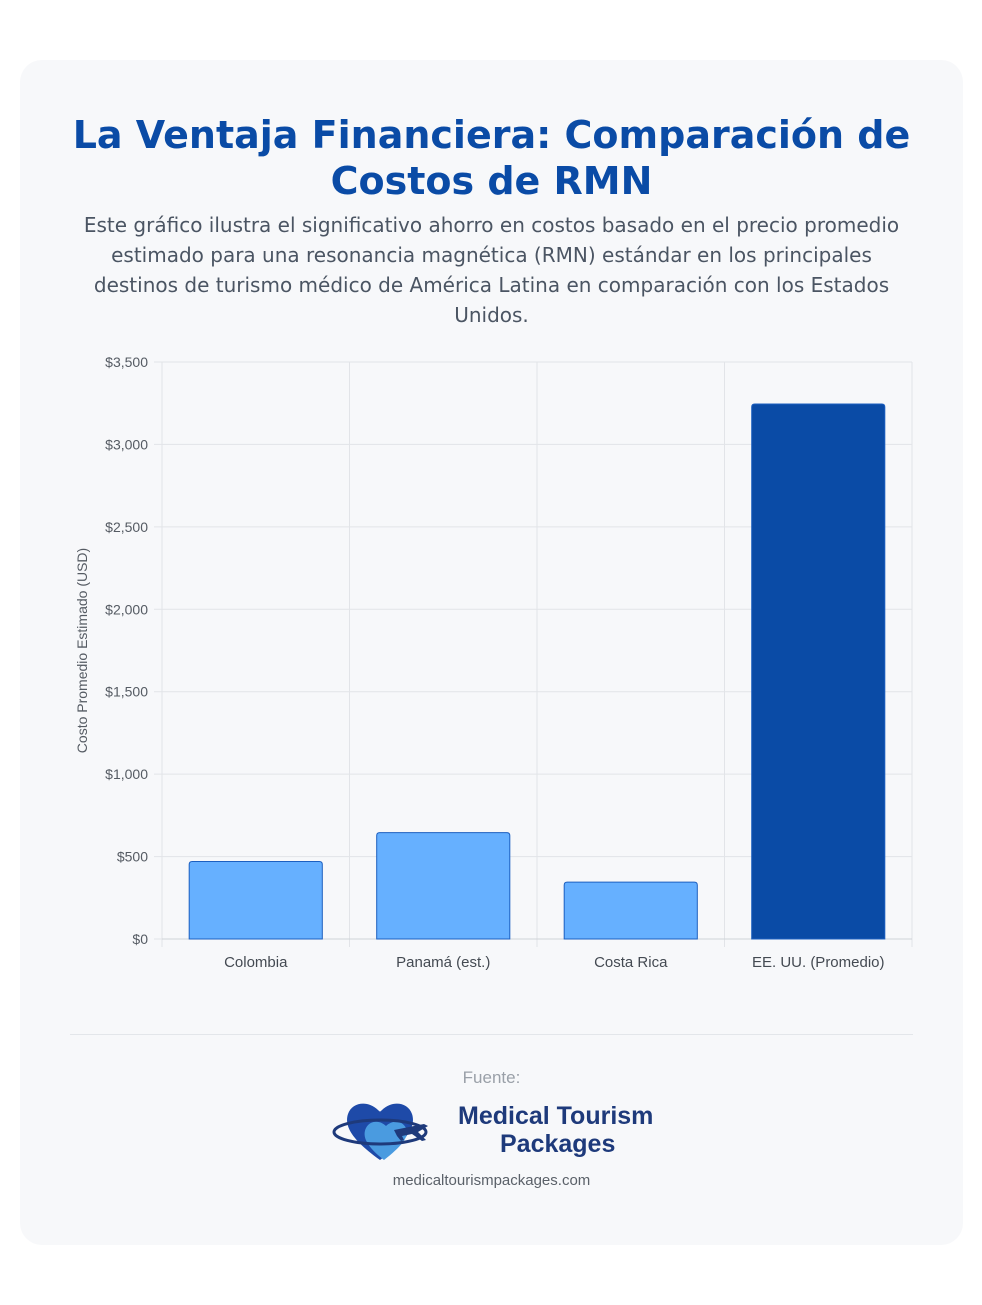  Describe the element at coordinates (126, 444) in the screenshot. I see `y-tick-label: $3,000` at that location.